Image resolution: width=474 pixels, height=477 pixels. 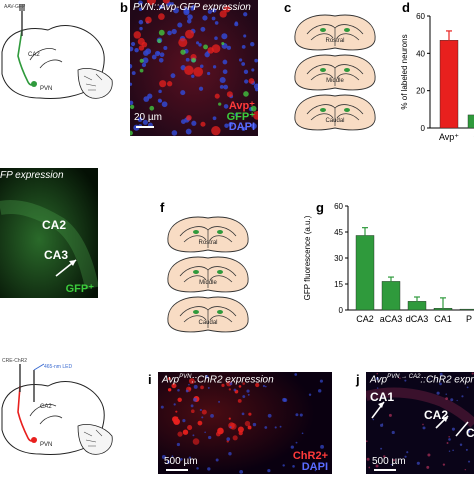 I want to click on legend-b-gfp: GFP⁺, so click(x=240, y=117).